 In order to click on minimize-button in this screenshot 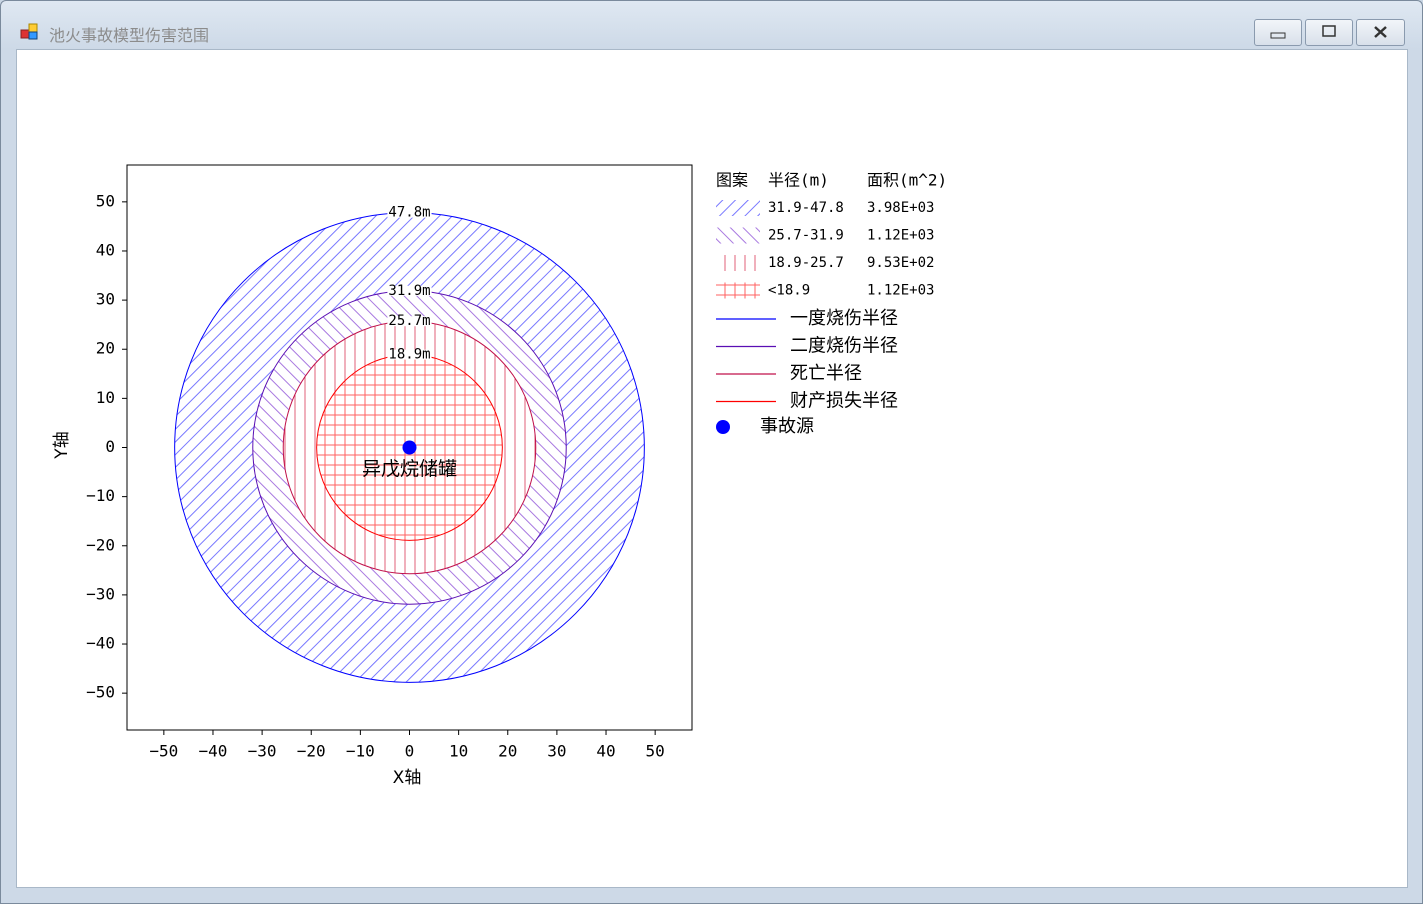, I will do `click(1278, 32)`.